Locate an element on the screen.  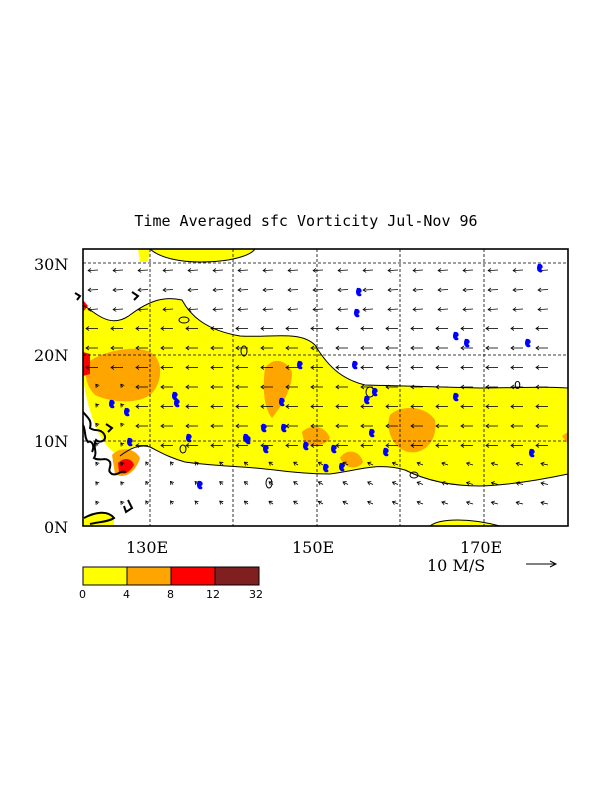
lon-label-130E: 130E is located at coordinates (147, 547).